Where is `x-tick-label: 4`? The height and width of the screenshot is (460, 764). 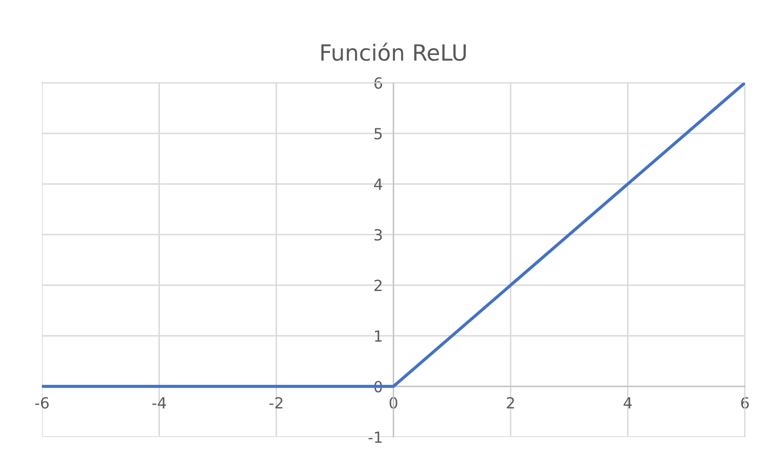
x-tick-label: 4 is located at coordinates (628, 402).